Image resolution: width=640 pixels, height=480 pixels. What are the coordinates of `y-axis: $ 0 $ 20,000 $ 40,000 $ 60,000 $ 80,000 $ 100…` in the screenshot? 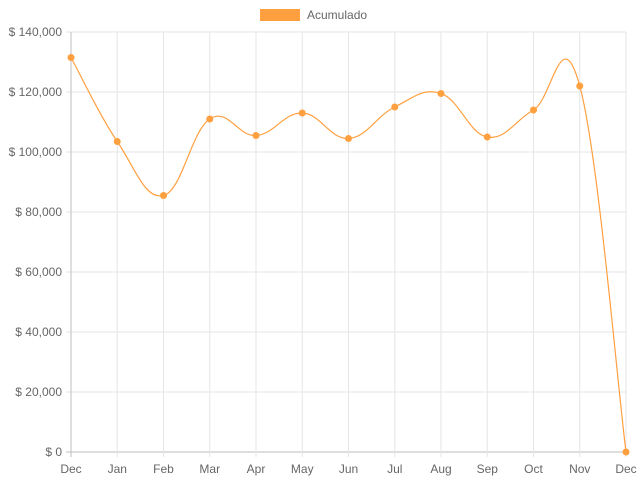 It's located at (36, 242).